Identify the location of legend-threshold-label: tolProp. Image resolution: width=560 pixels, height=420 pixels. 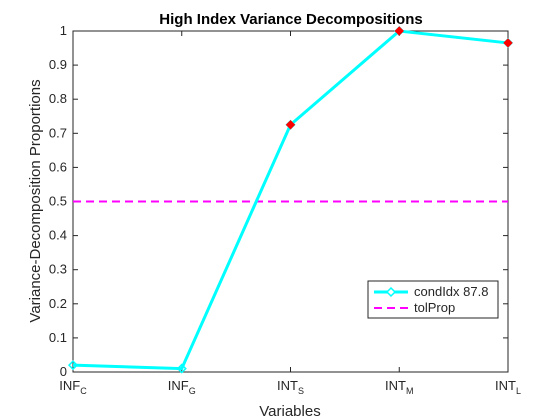
(434, 307).